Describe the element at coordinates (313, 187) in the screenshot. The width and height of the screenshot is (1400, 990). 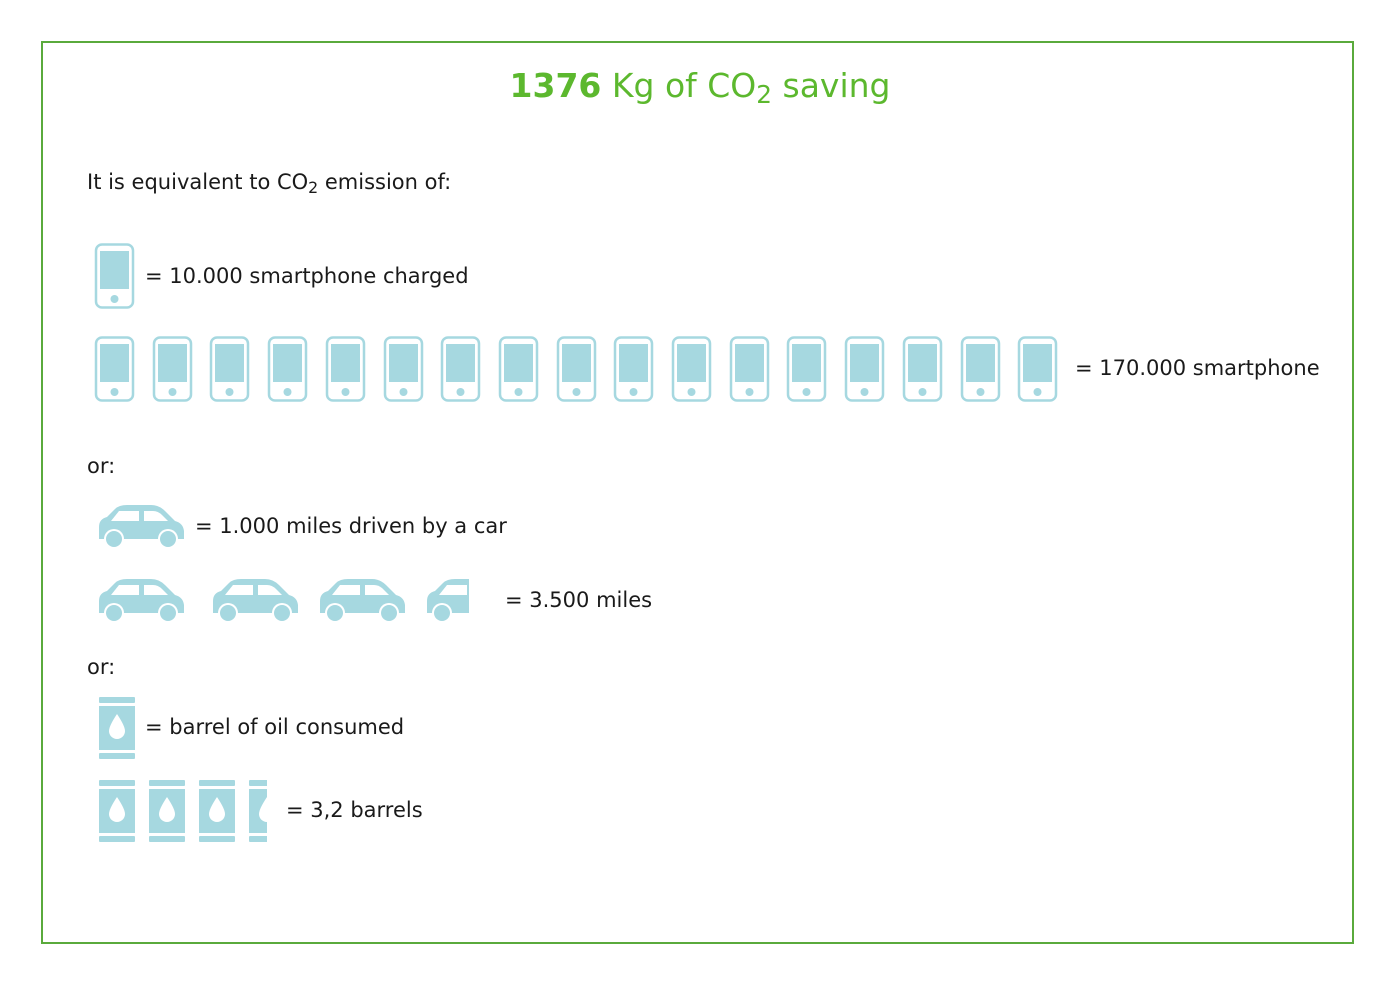
I see `intro-subscript: 2` at that location.